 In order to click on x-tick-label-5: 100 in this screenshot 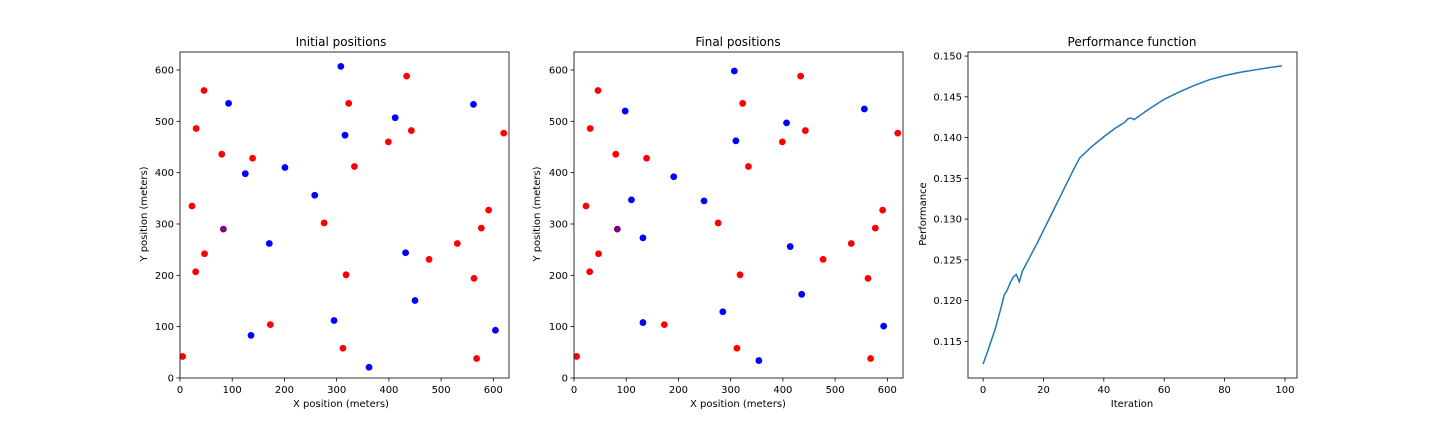, I will do `click(1284, 390)`.